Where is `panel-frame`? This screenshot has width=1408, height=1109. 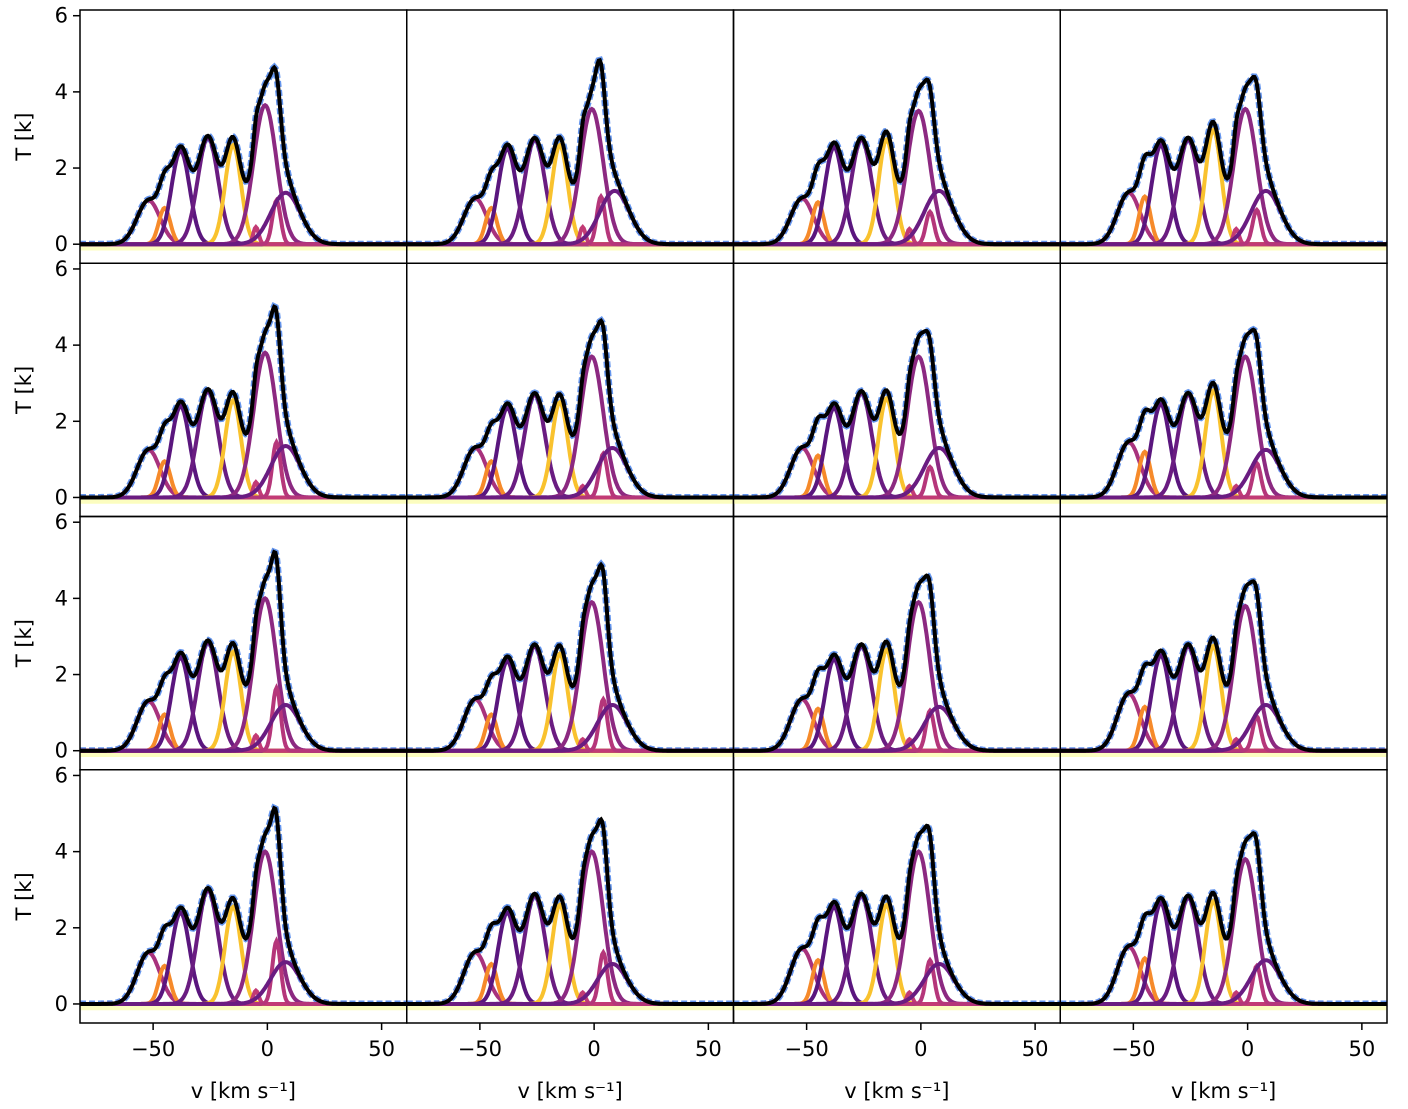 panel-frame is located at coordinates (1223, 896).